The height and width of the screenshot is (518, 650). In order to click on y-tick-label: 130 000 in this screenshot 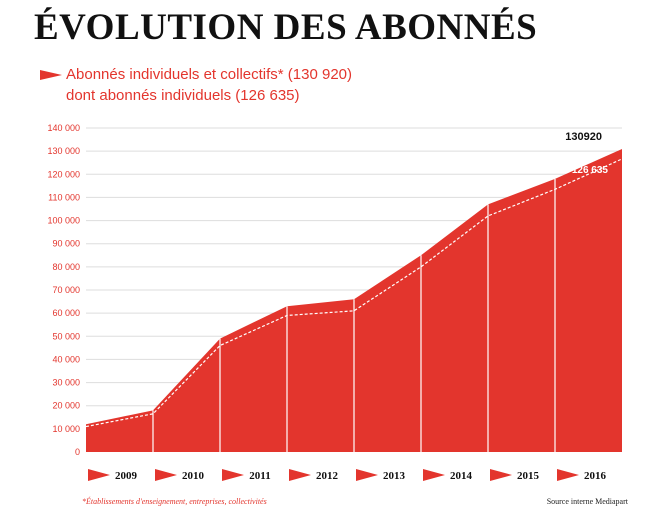, I will do `click(63, 151)`.